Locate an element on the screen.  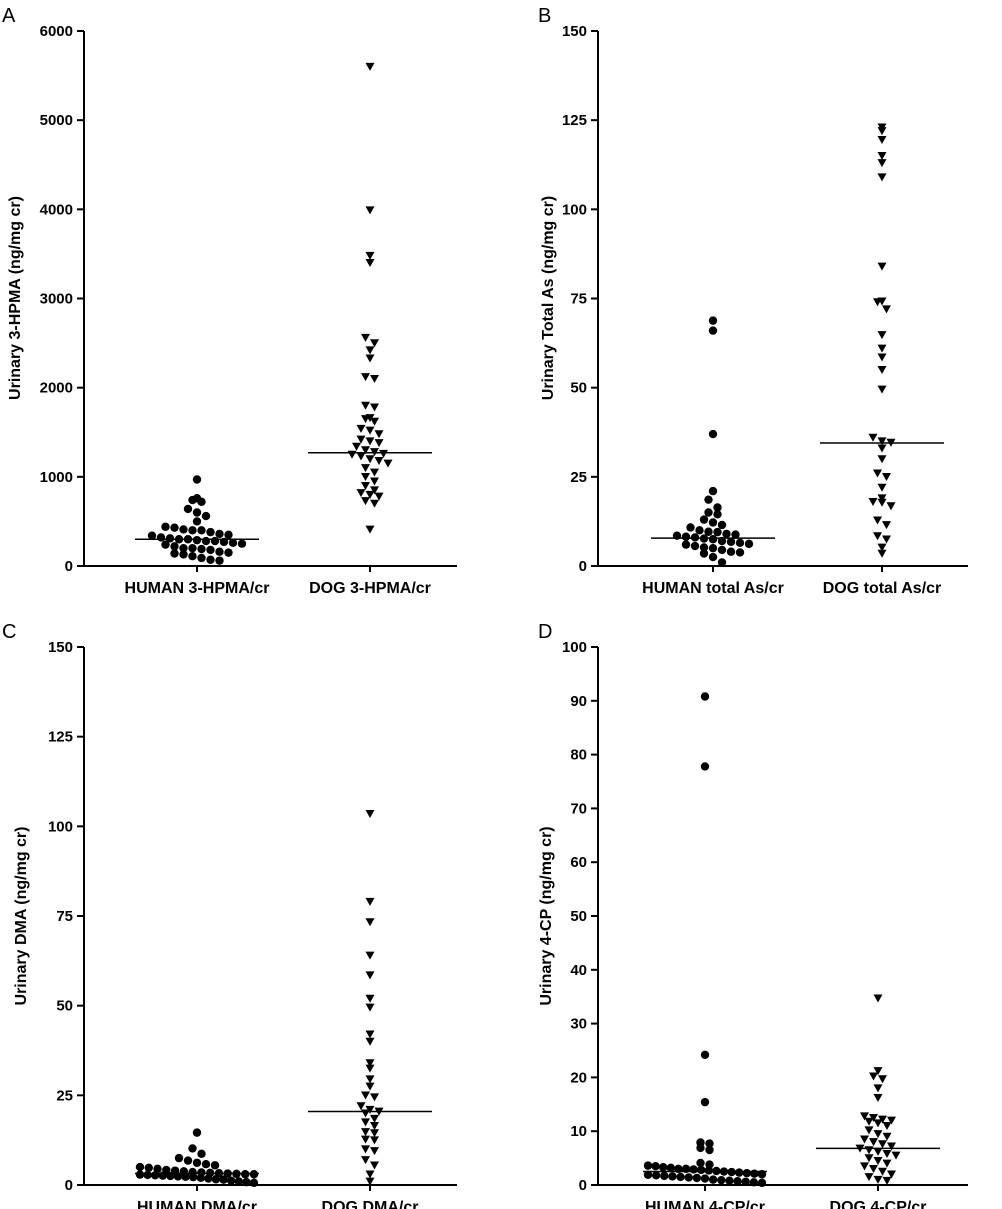
x-category-label: DOG 4-CP/cr is located at coordinates (878, 1204).